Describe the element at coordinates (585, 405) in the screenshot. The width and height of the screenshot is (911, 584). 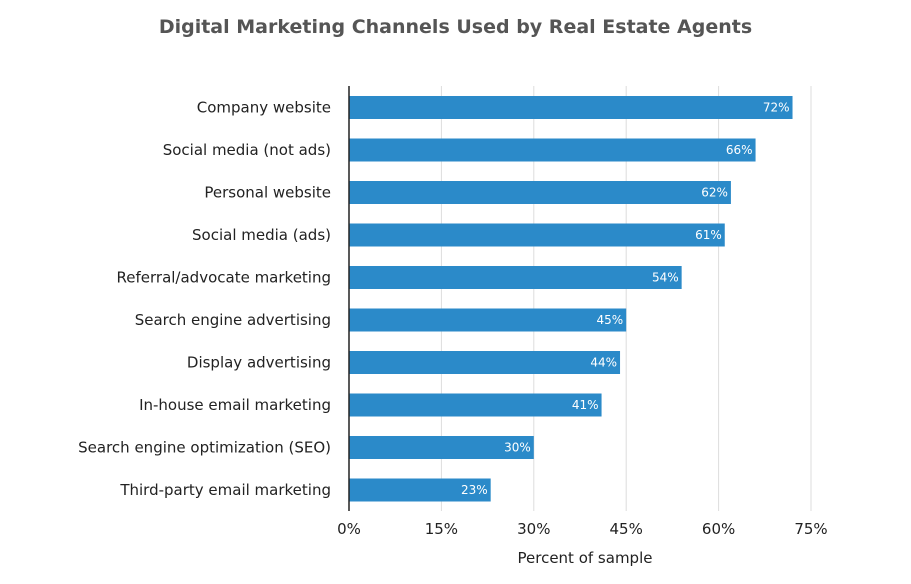
I see `data-label: 41%` at that location.